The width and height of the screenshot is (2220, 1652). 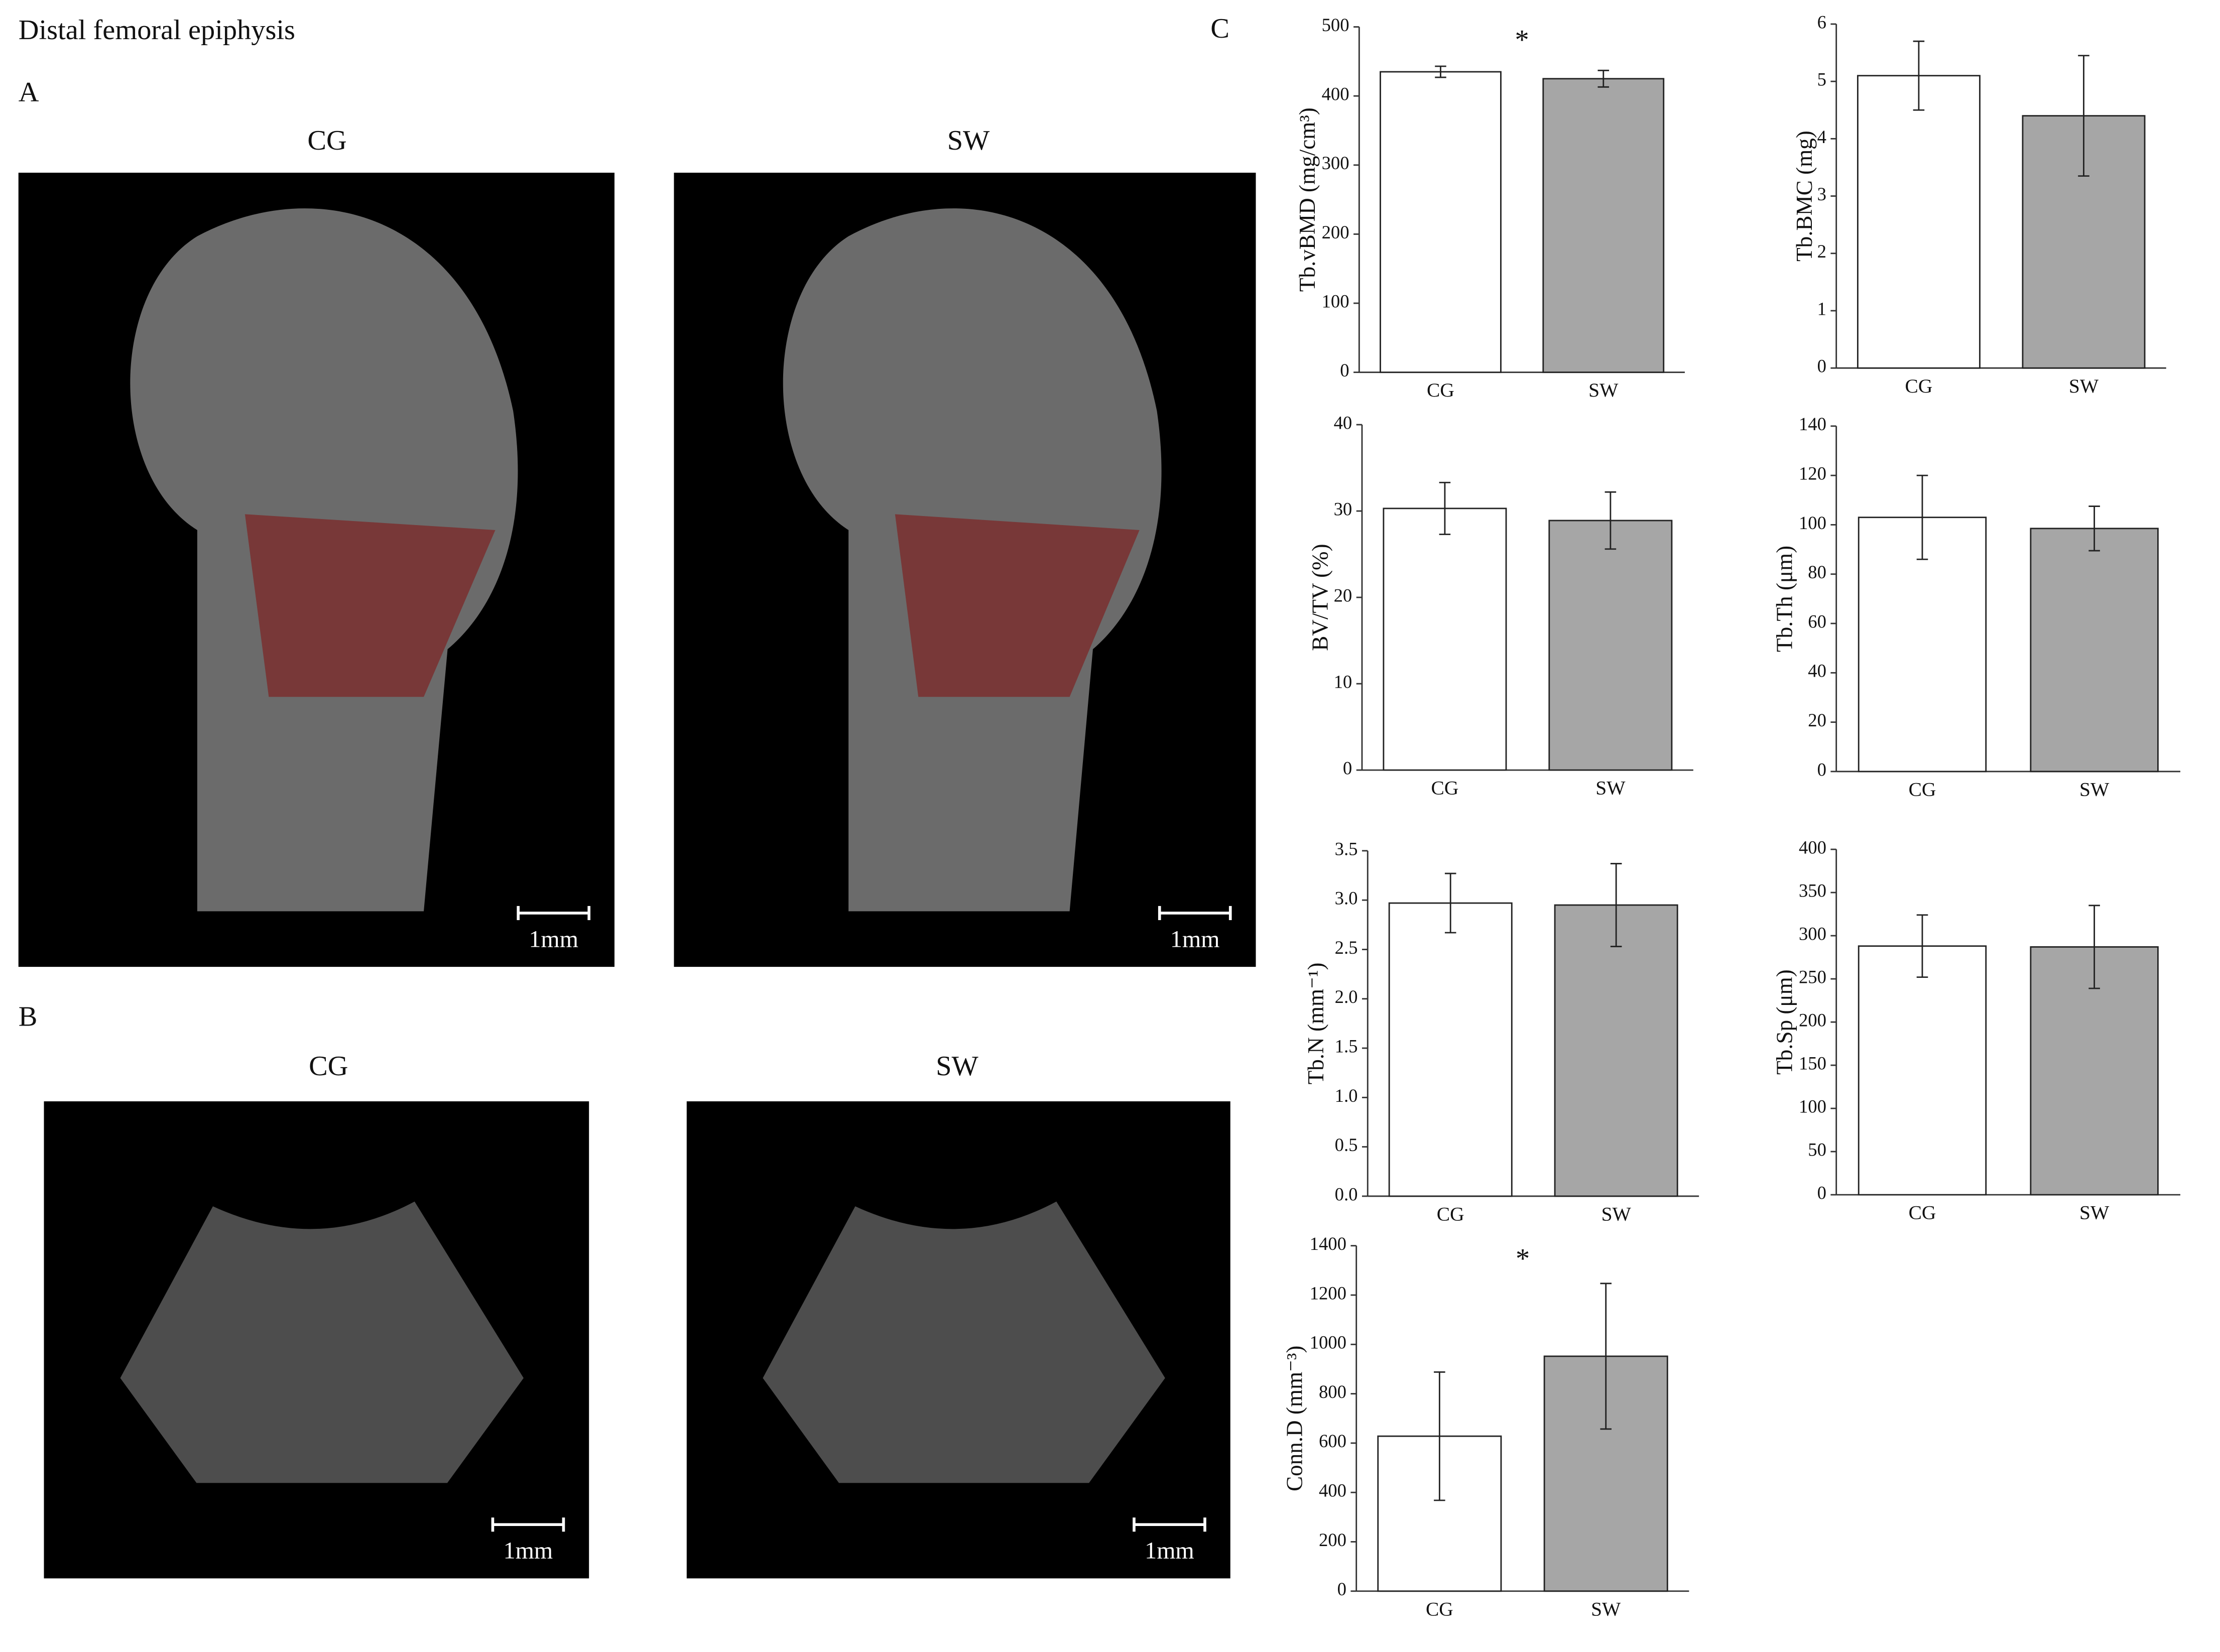 I want to click on y-tick-label: 20, so click(x=1343, y=595).